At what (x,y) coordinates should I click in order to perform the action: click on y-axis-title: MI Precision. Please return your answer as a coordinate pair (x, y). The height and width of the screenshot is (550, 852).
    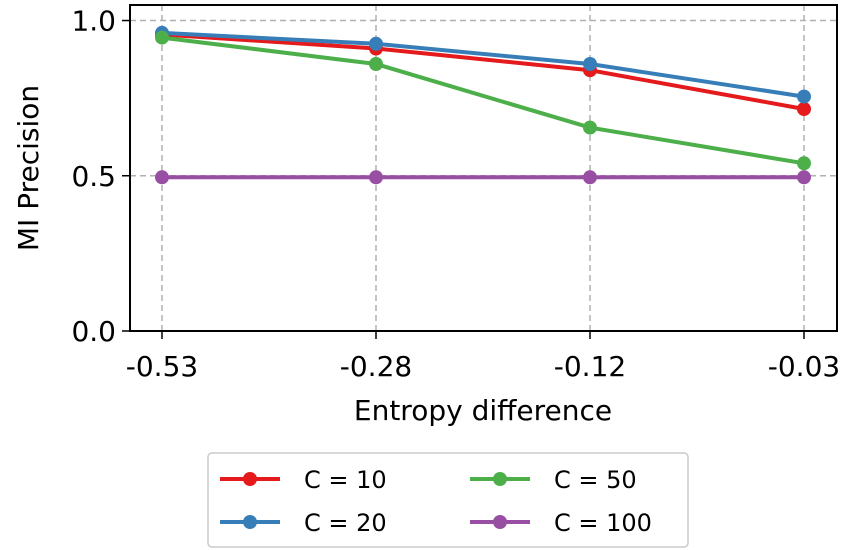
    Looking at the image, I should click on (28, 168).